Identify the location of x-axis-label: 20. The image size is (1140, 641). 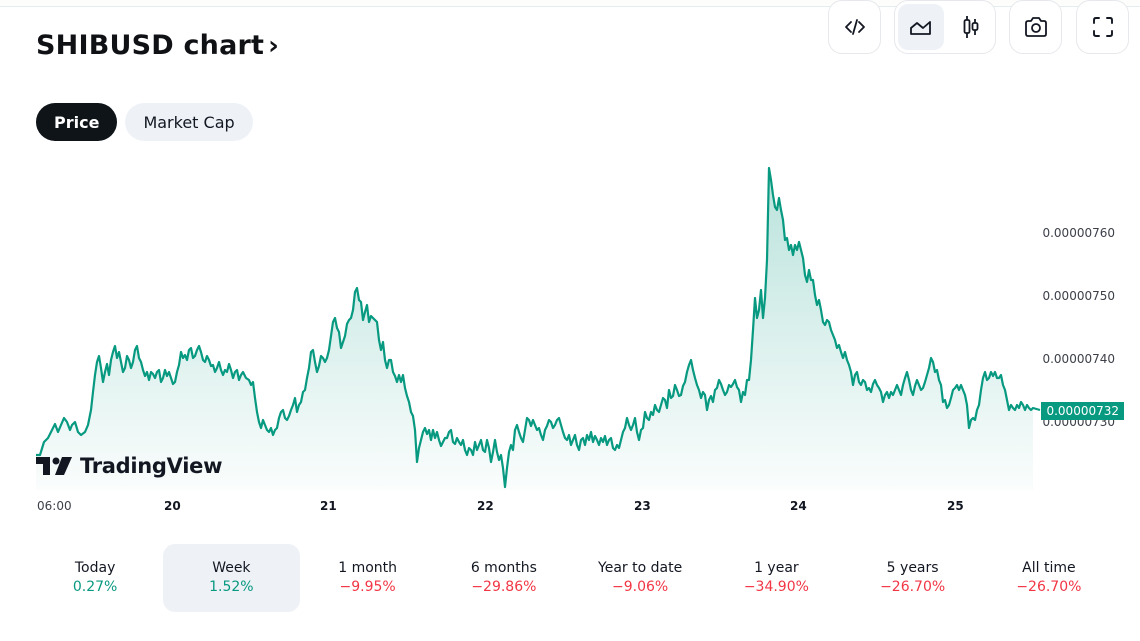
(172, 506).